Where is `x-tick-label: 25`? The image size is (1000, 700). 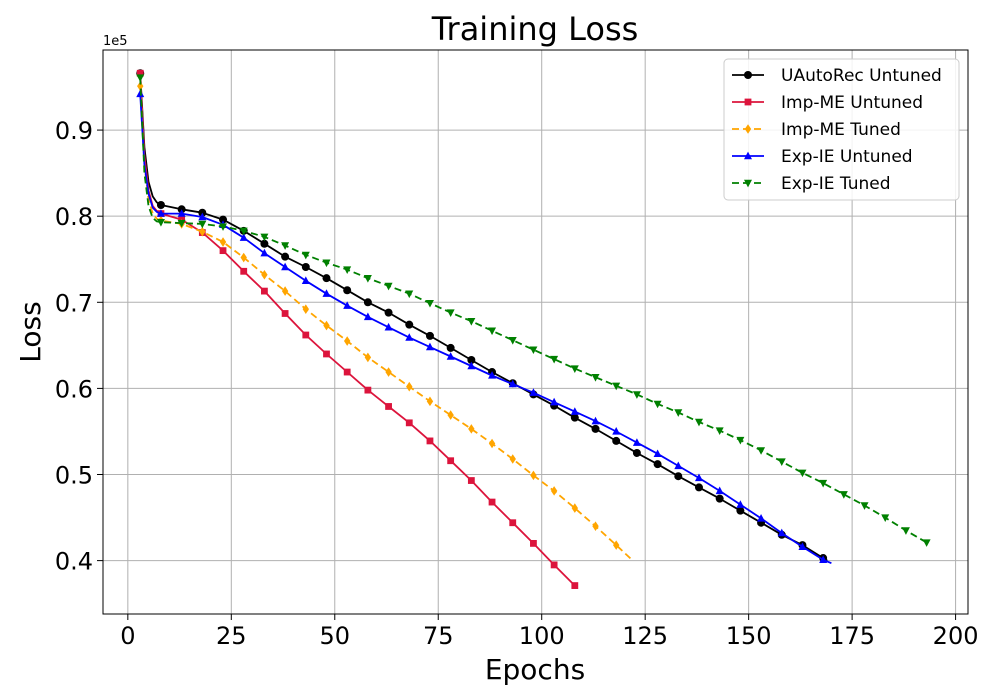 x-tick-label: 25 is located at coordinates (231, 636).